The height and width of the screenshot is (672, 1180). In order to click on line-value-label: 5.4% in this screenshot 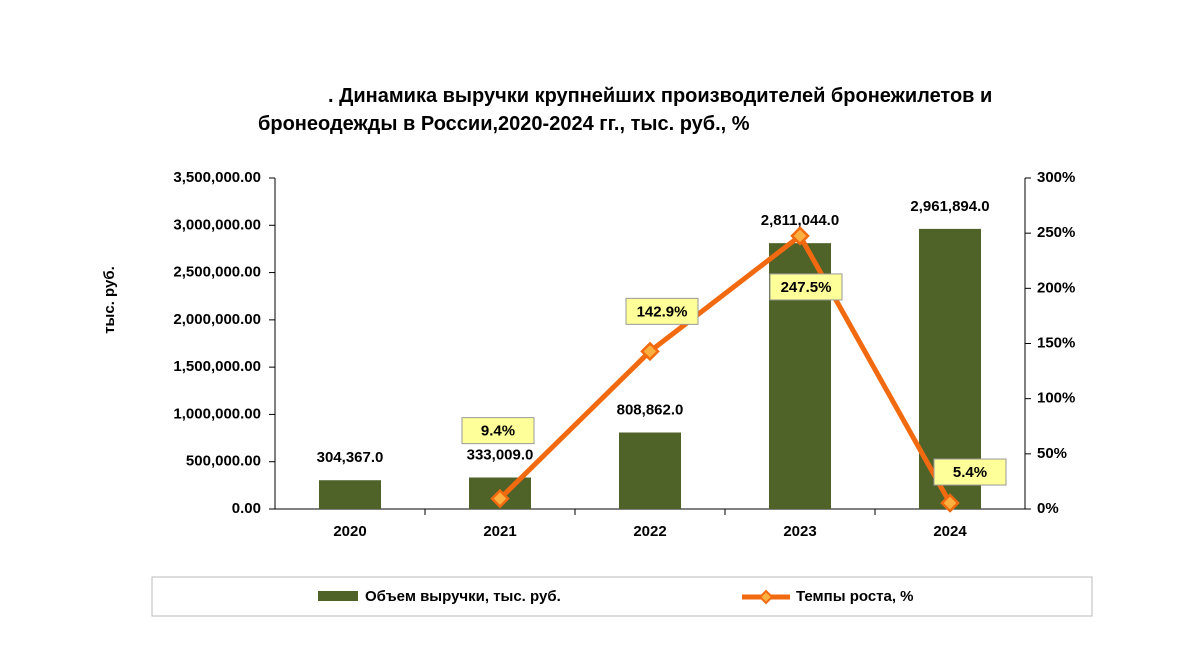, I will do `click(970, 472)`.